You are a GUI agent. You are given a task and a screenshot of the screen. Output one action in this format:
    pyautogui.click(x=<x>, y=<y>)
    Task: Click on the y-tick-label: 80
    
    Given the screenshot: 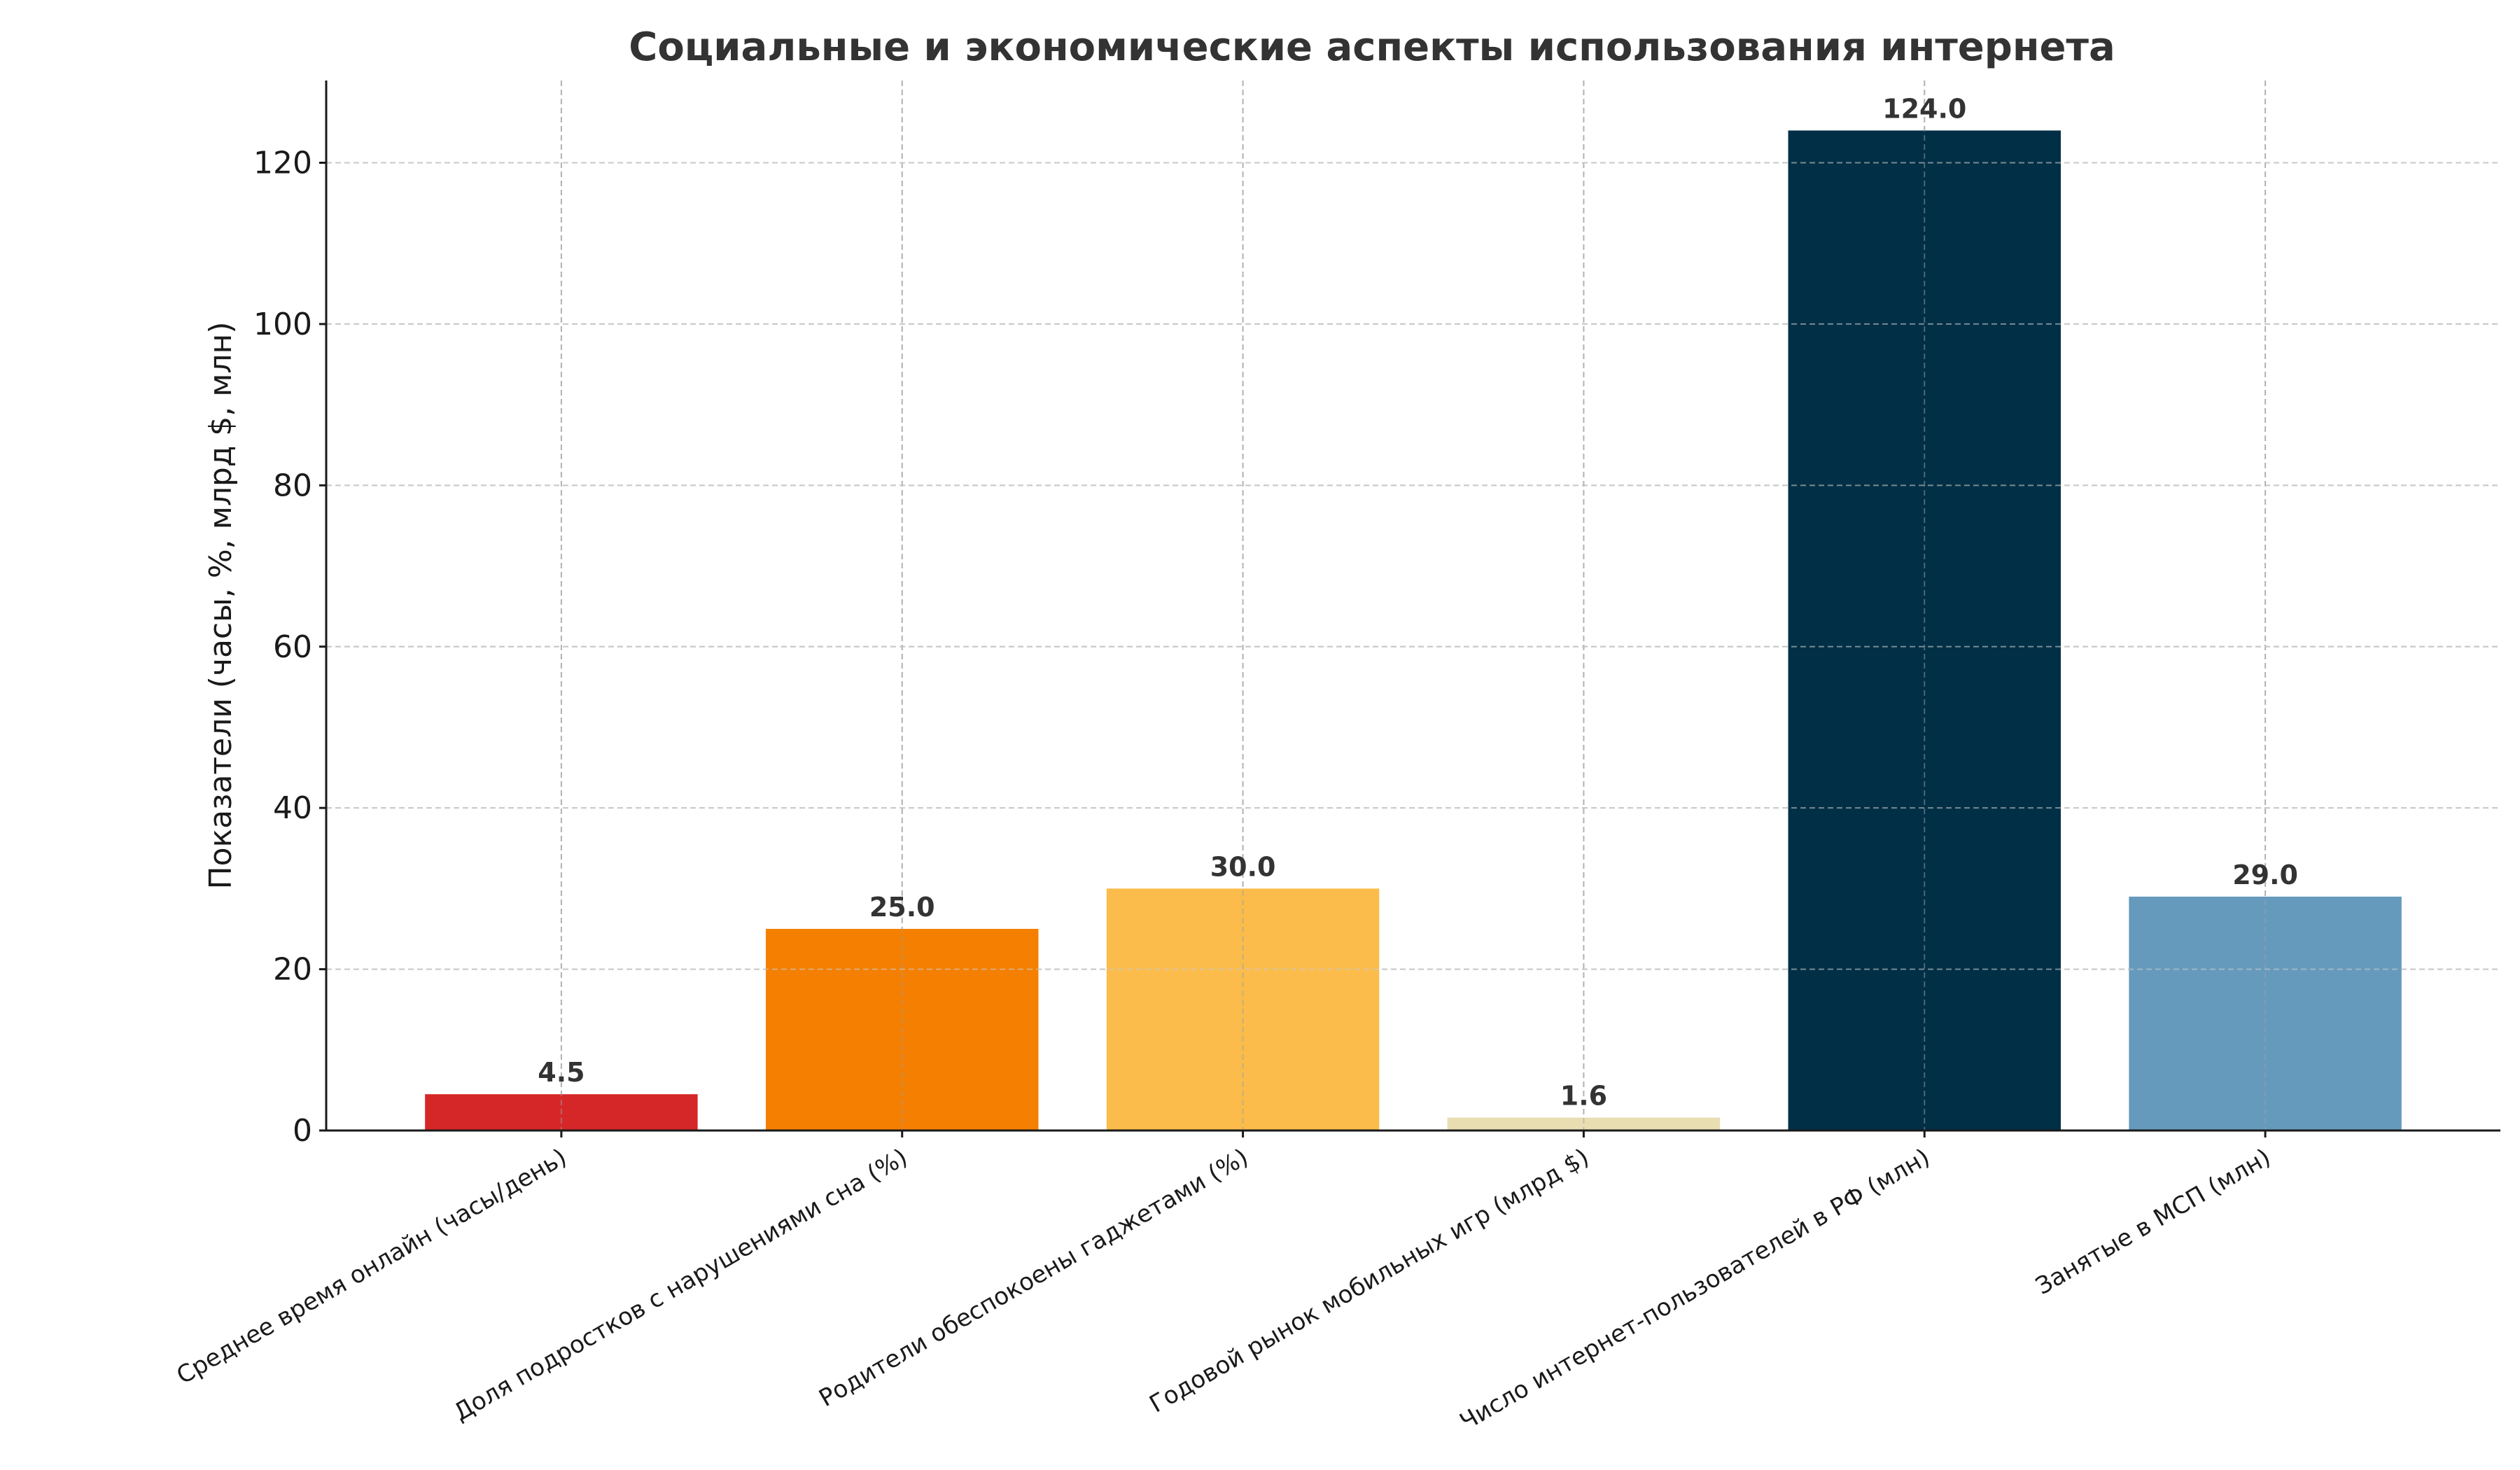 What is the action you would take?
    pyautogui.click(x=292, y=485)
    